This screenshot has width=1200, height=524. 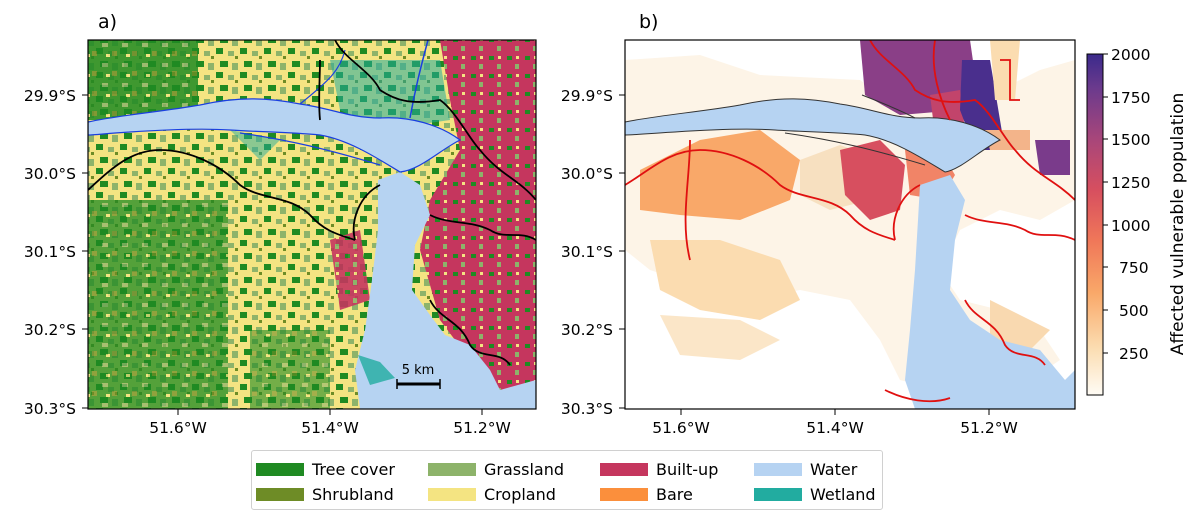 I want to click on legend-item-built-up: Built-up, so click(x=659, y=469).